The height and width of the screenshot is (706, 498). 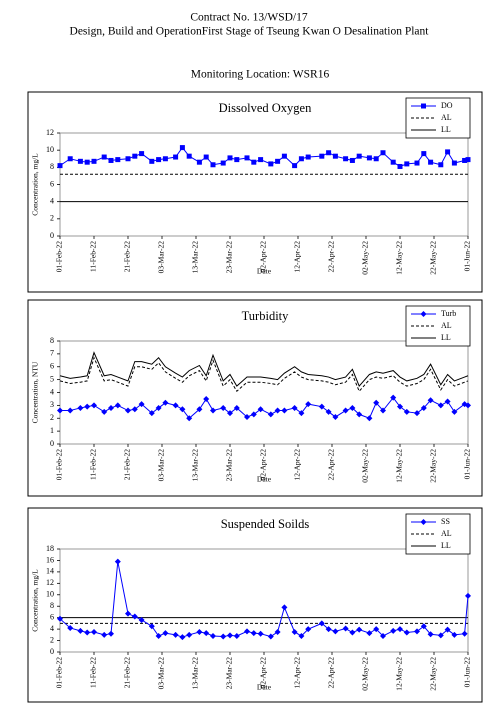 What do you see at coordinates (50, 582) in the screenshot?
I see `y-tick-label: 12` at bounding box center [50, 582].